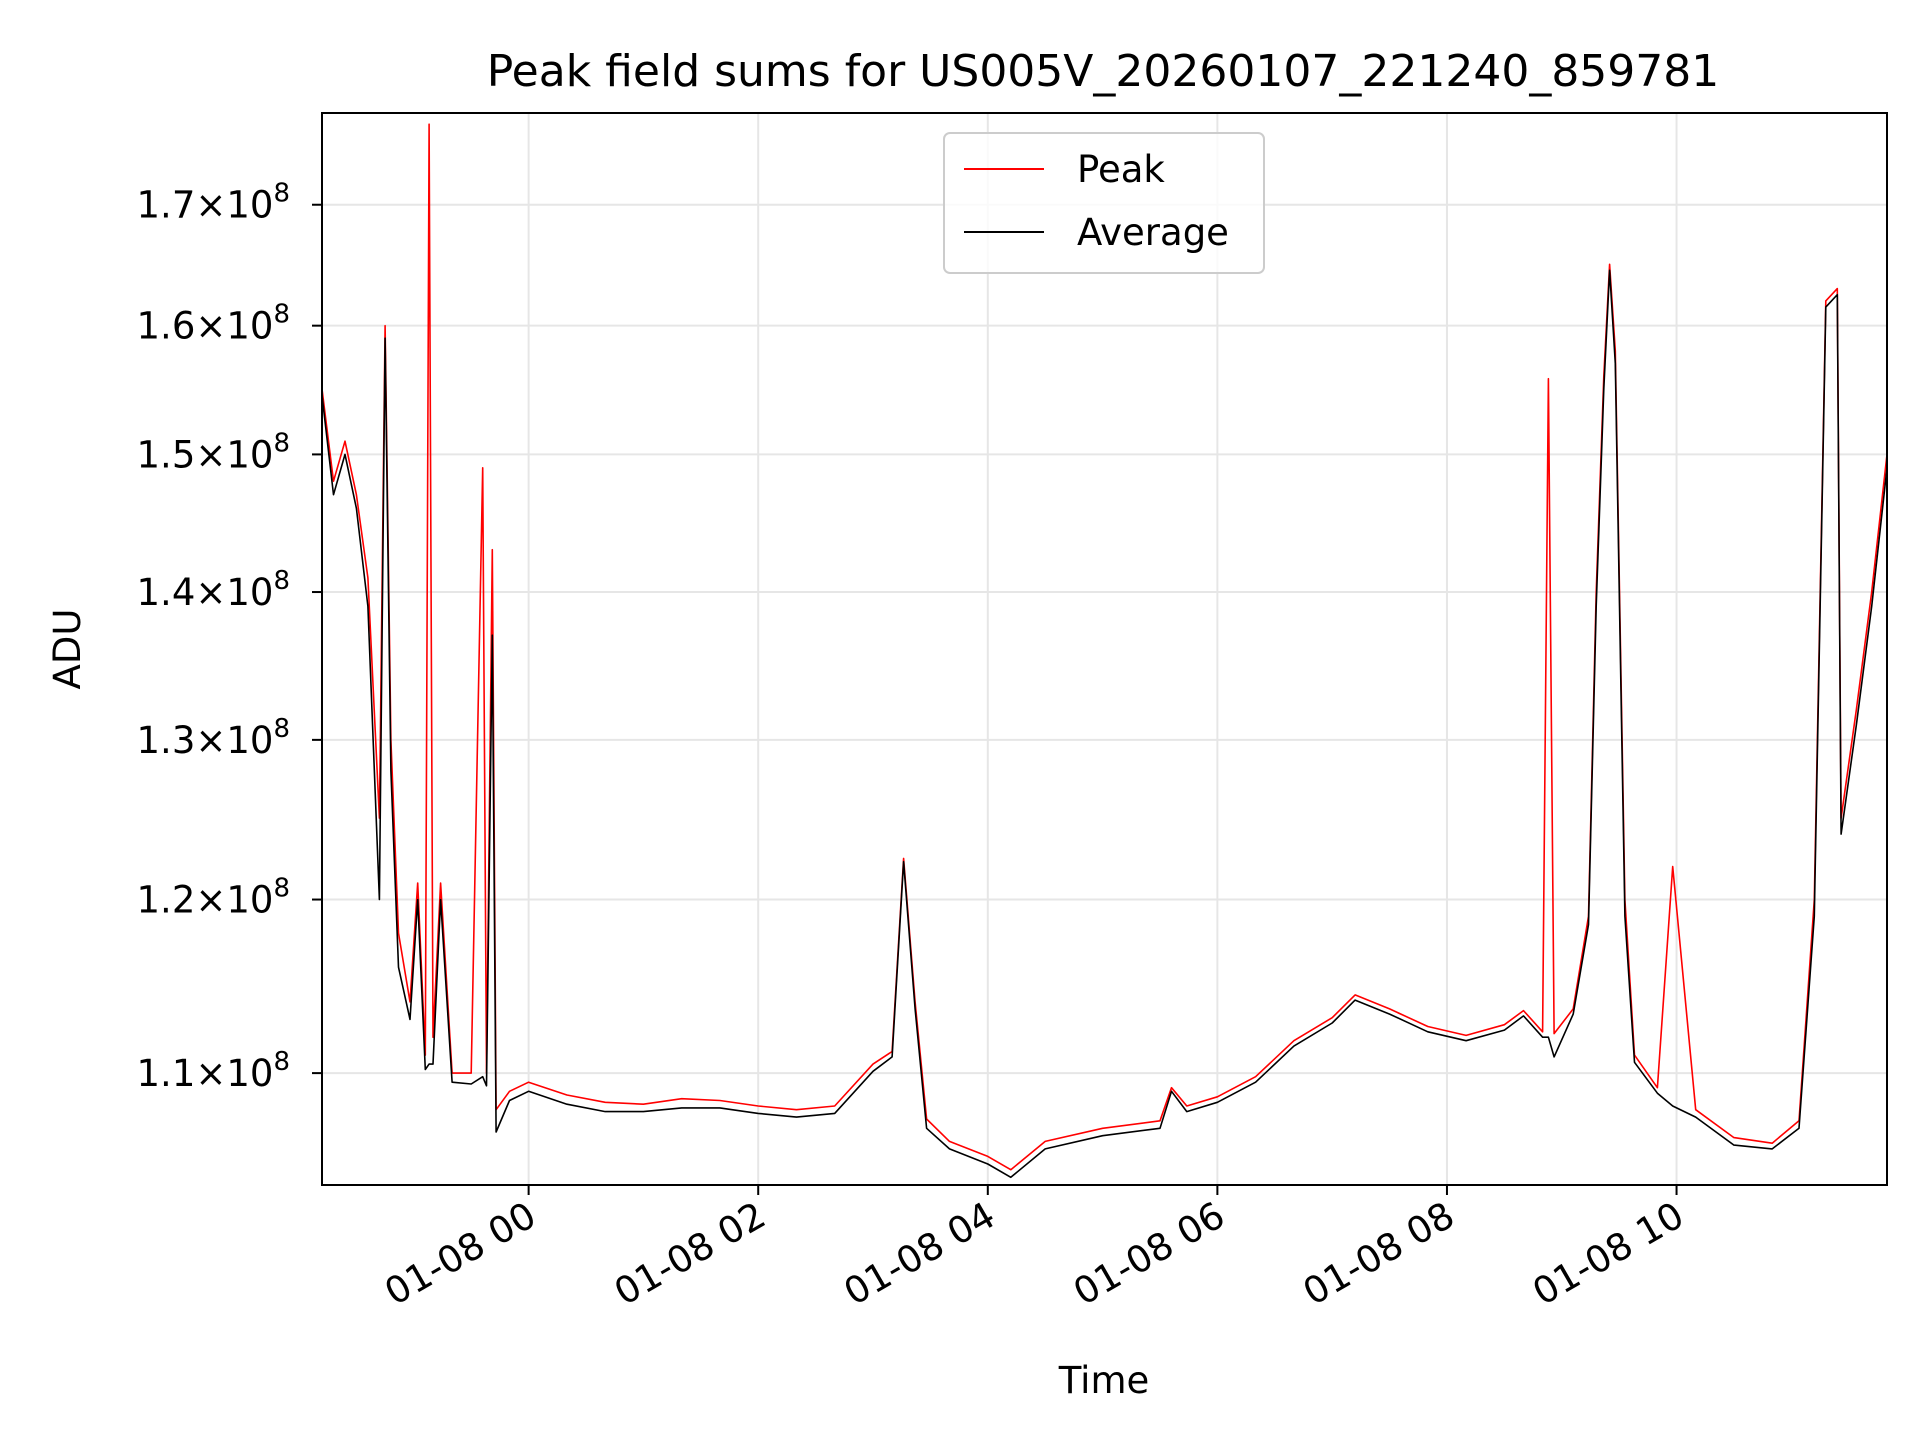 This screenshot has height=1440, width=1920. Describe the element at coordinates (213, 590) in the screenshot. I see `y-tick-label: 1.4×108` at that location.